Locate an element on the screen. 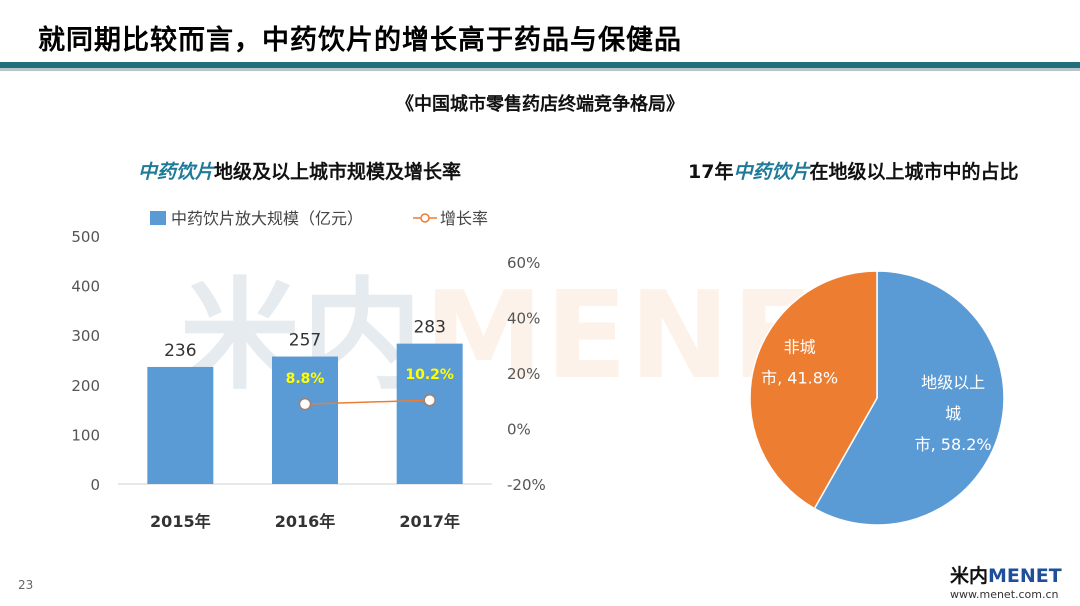 The image size is (1080, 606). pie-slice-label: 地级以上 is located at coordinates (953, 382).